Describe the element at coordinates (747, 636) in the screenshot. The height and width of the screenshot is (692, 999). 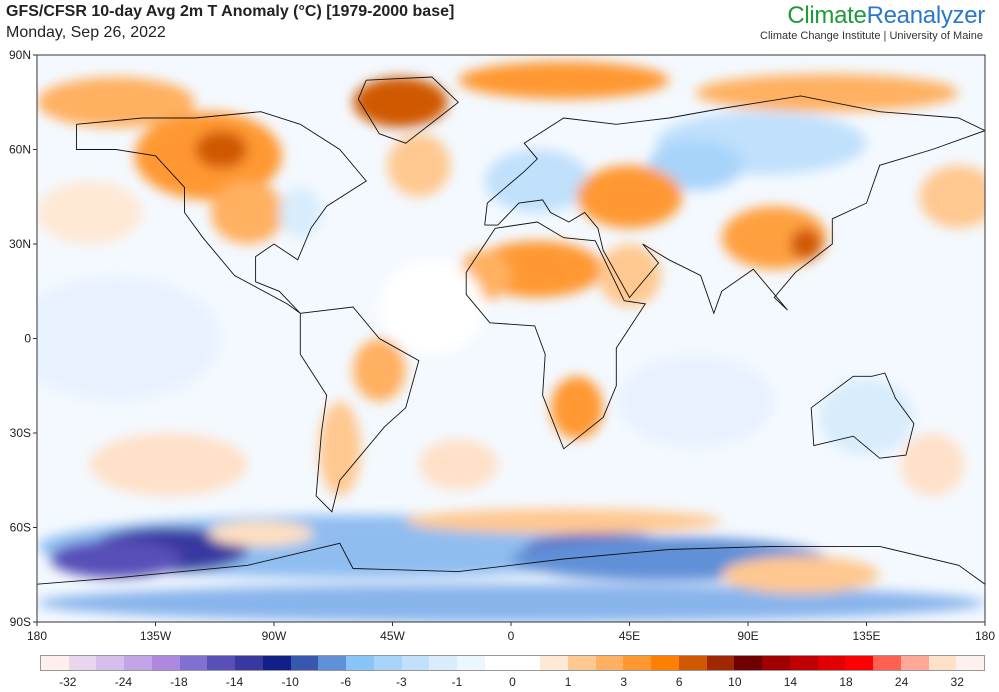
I see `lon-label: 90E` at that location.